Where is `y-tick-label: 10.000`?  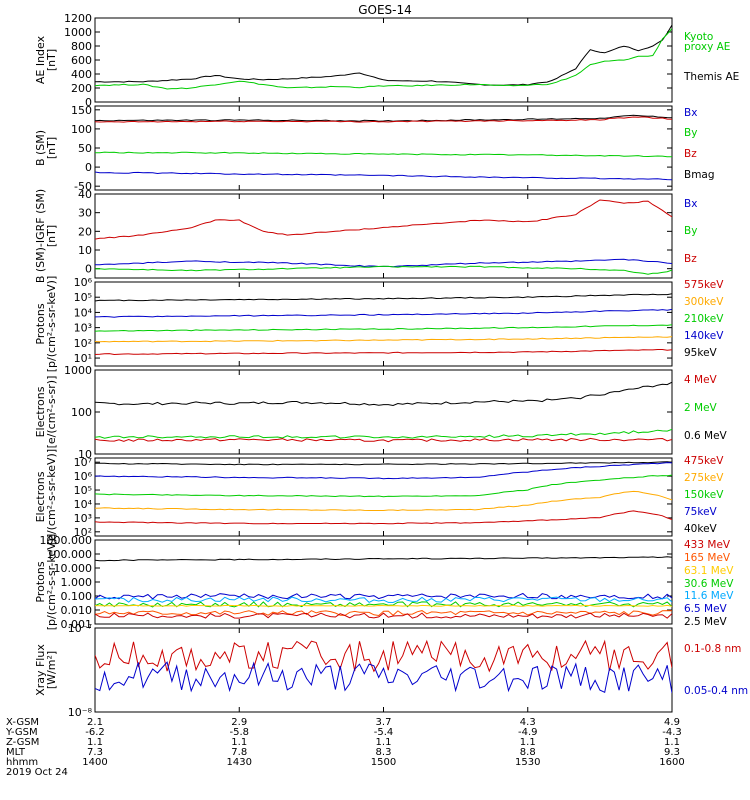
y-tick-label: 10.000 is located at coordinates (73, 568).